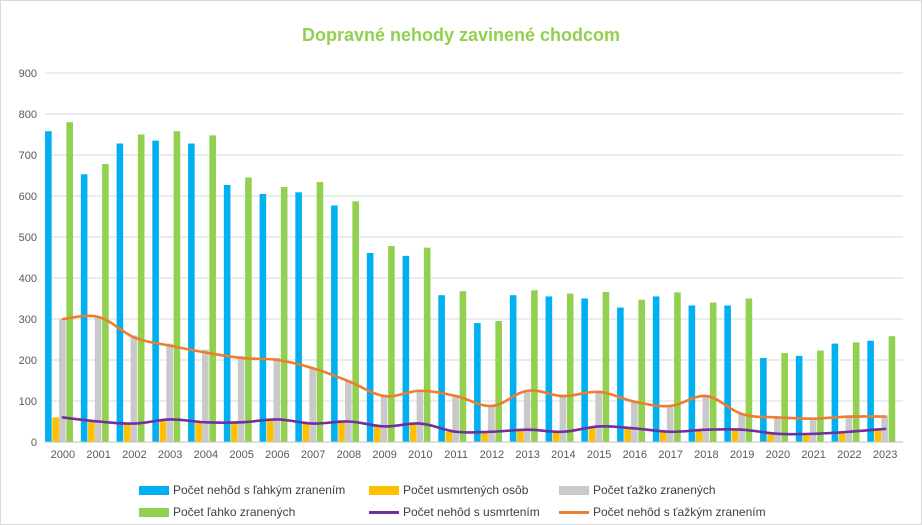 The image size is (922, 525). Describe the element at coordinates (461, 35) in the screenshot. I see `chart-title: Dopravné nehody zavinené chodcom` at that location.